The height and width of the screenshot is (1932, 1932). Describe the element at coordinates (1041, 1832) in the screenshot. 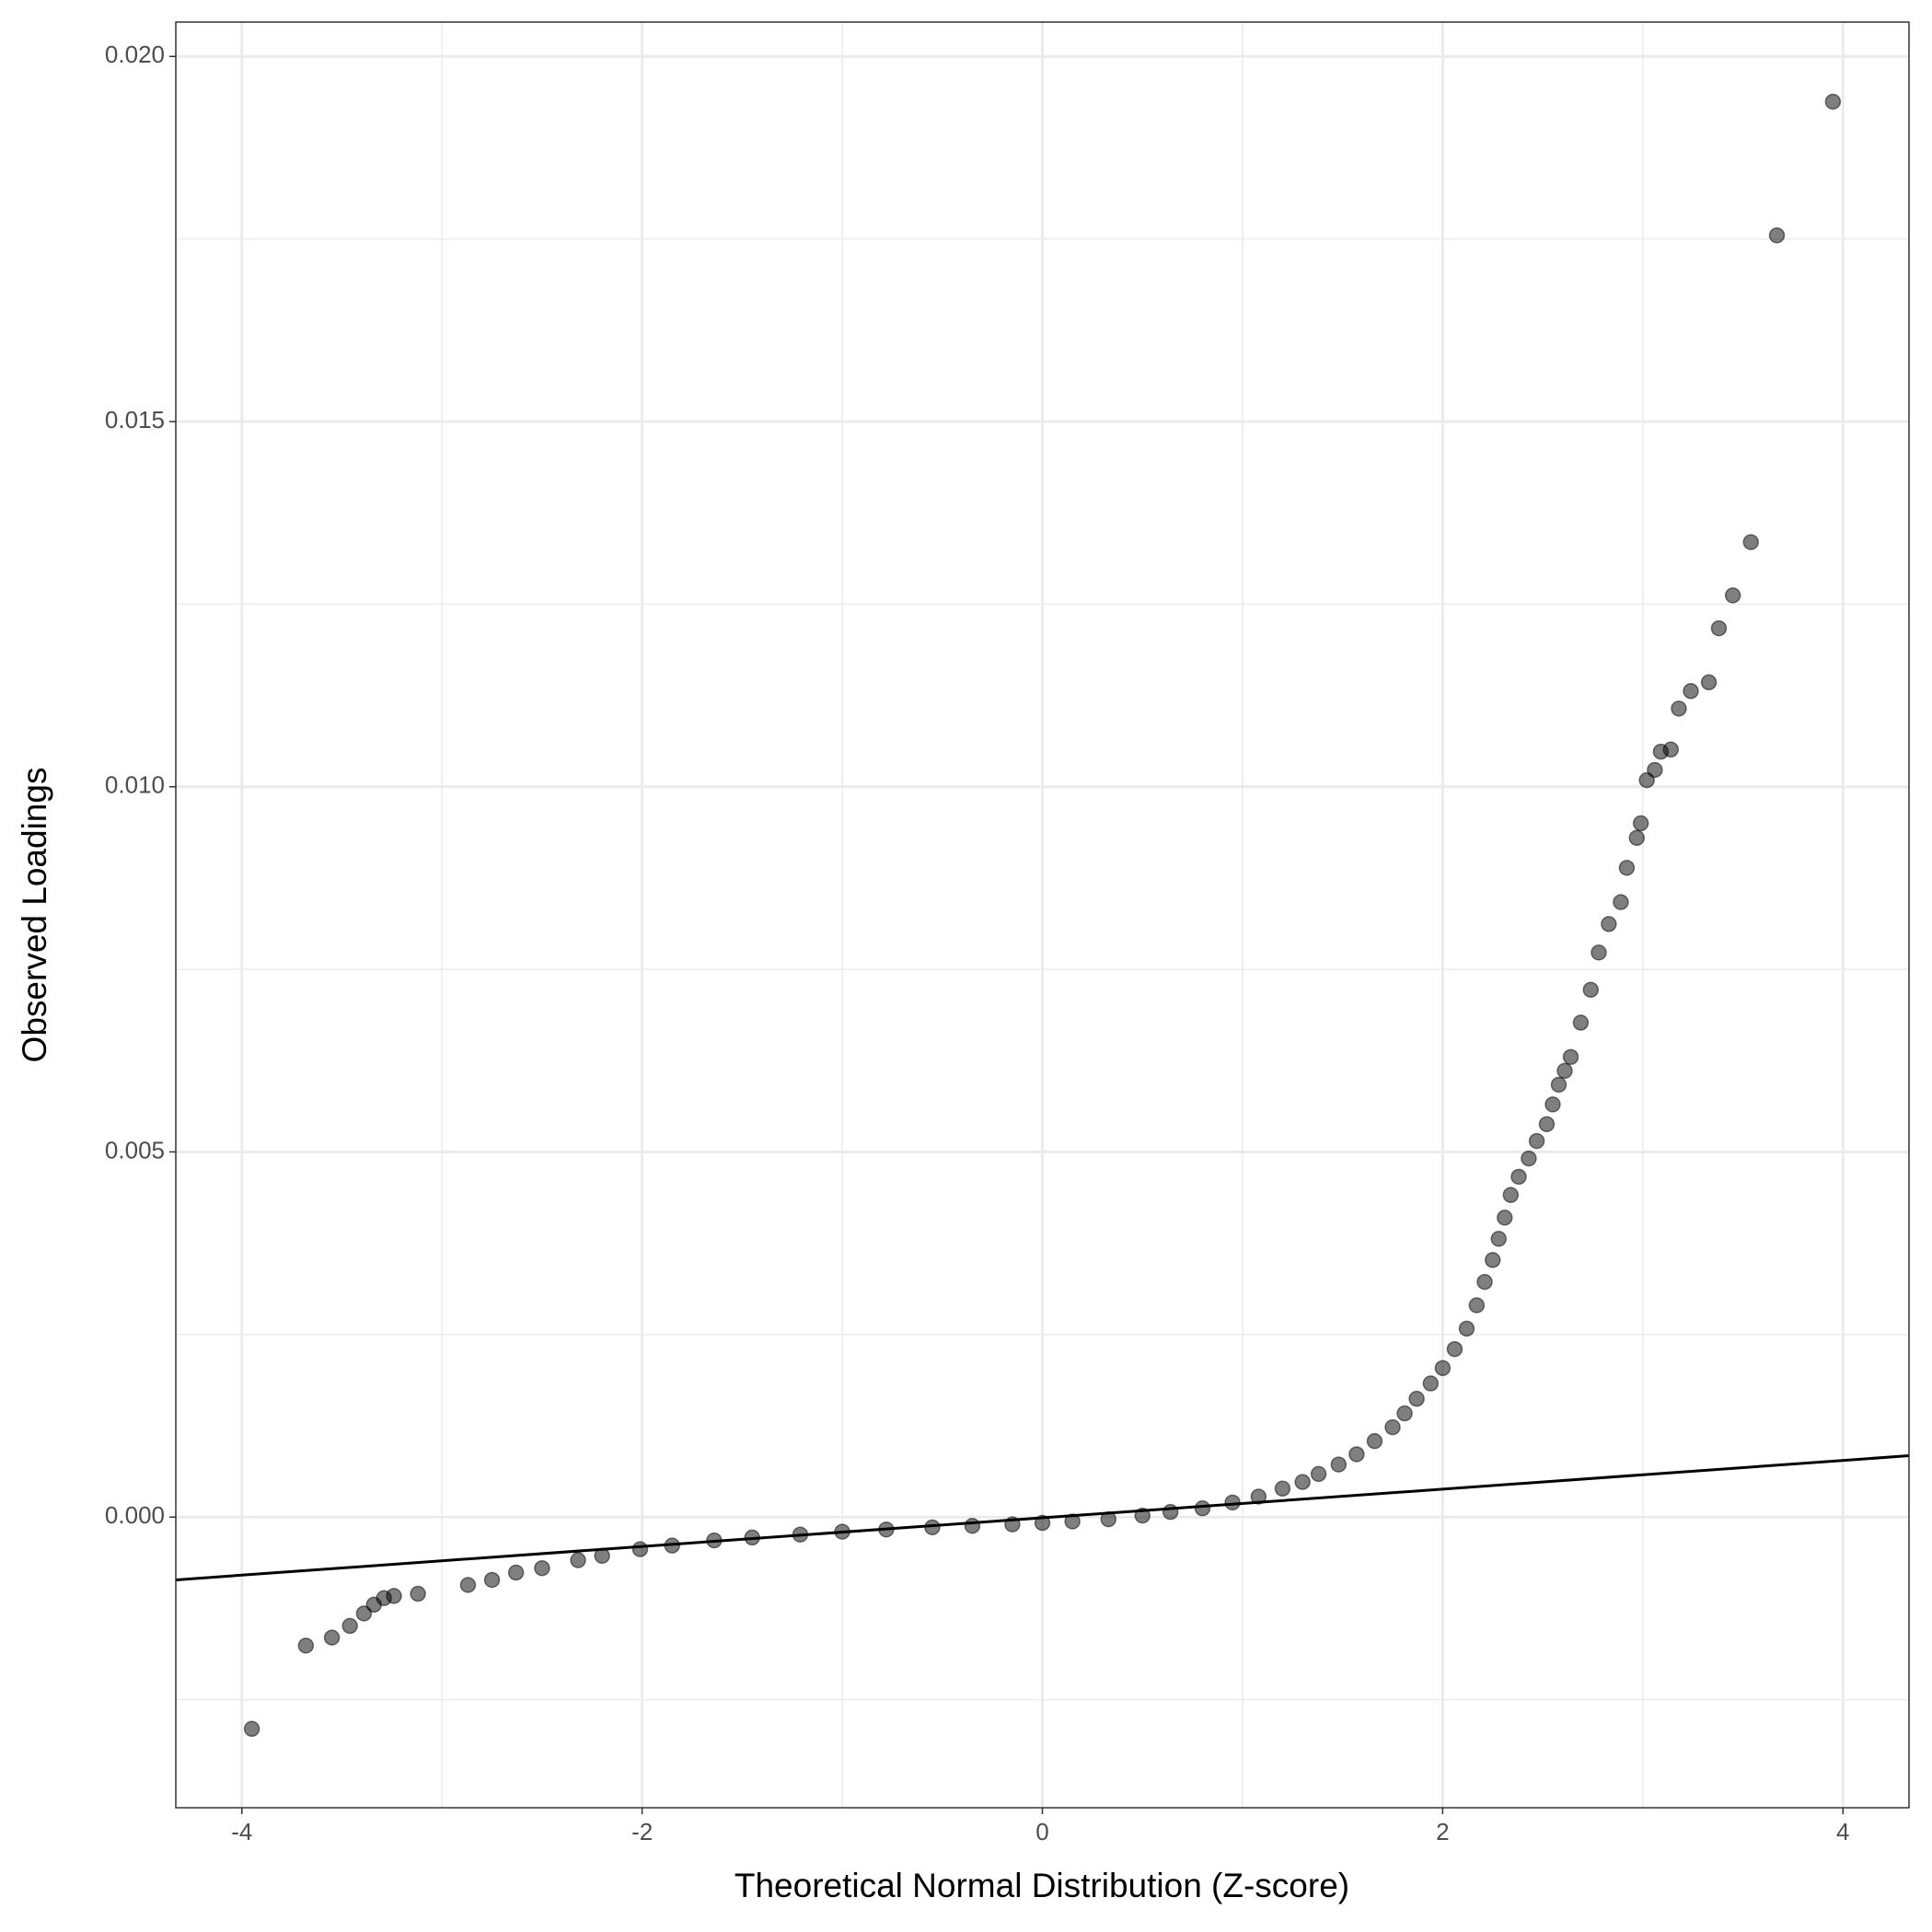

I see `x-tick-label: 0` at that location.